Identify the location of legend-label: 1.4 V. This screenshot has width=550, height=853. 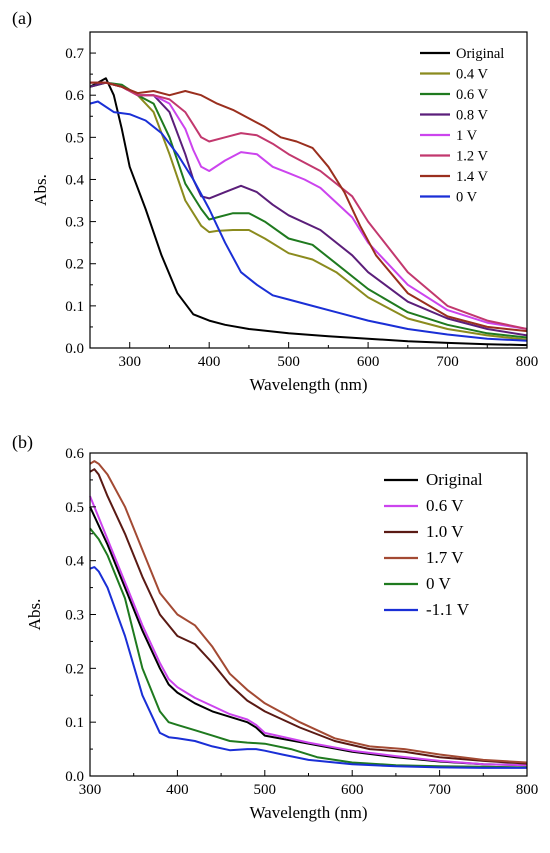
(472, 177).